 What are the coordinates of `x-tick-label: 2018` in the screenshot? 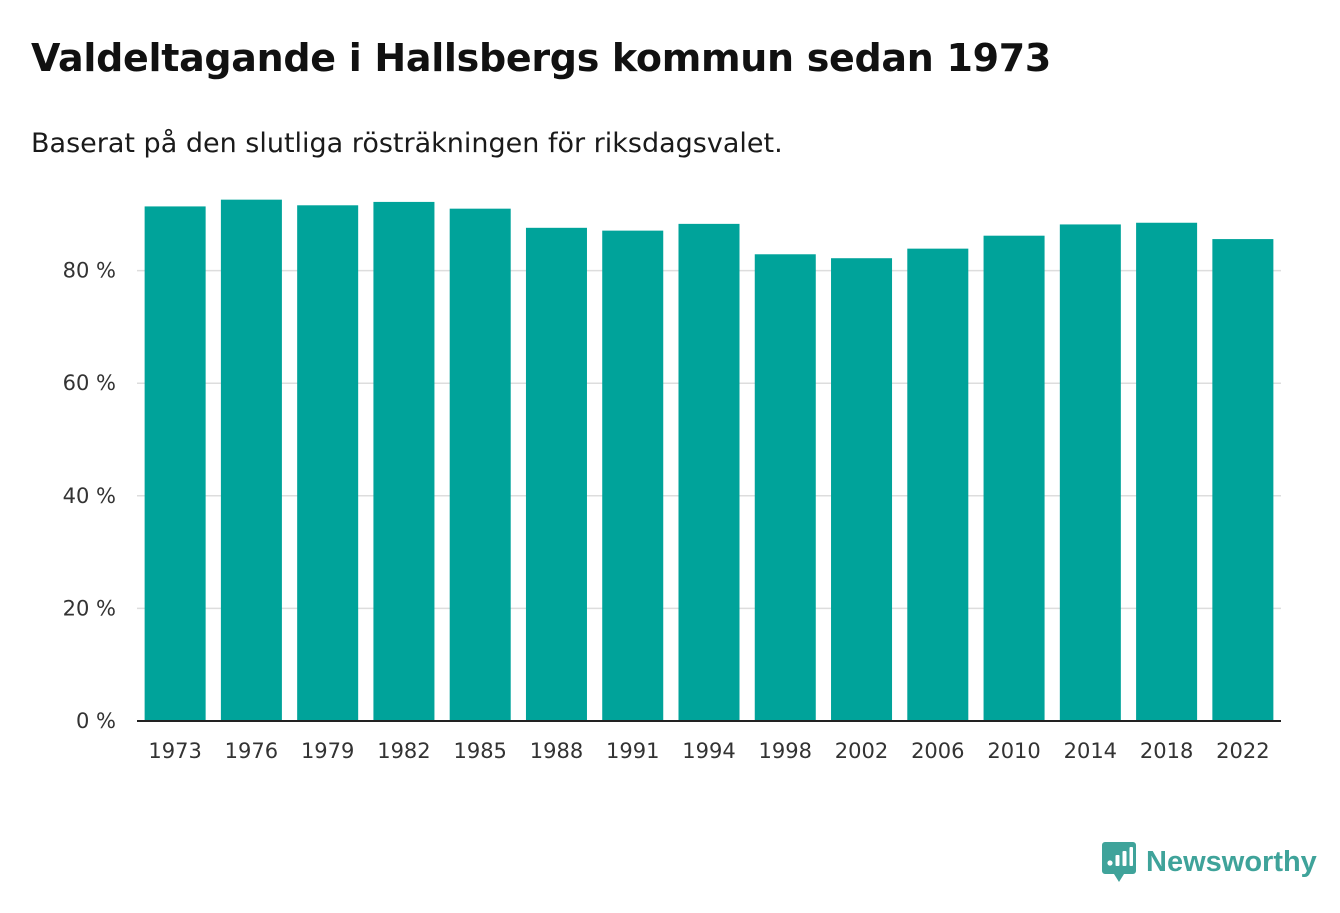 It's located at (1166, 751).